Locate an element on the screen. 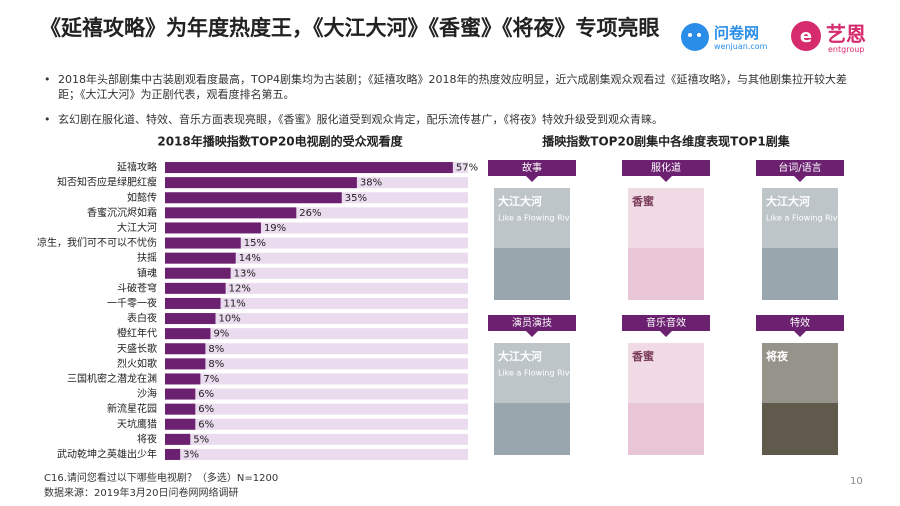  category-label: 知否知否应是绿肥红瘦 is located at coordinates (107, 182).